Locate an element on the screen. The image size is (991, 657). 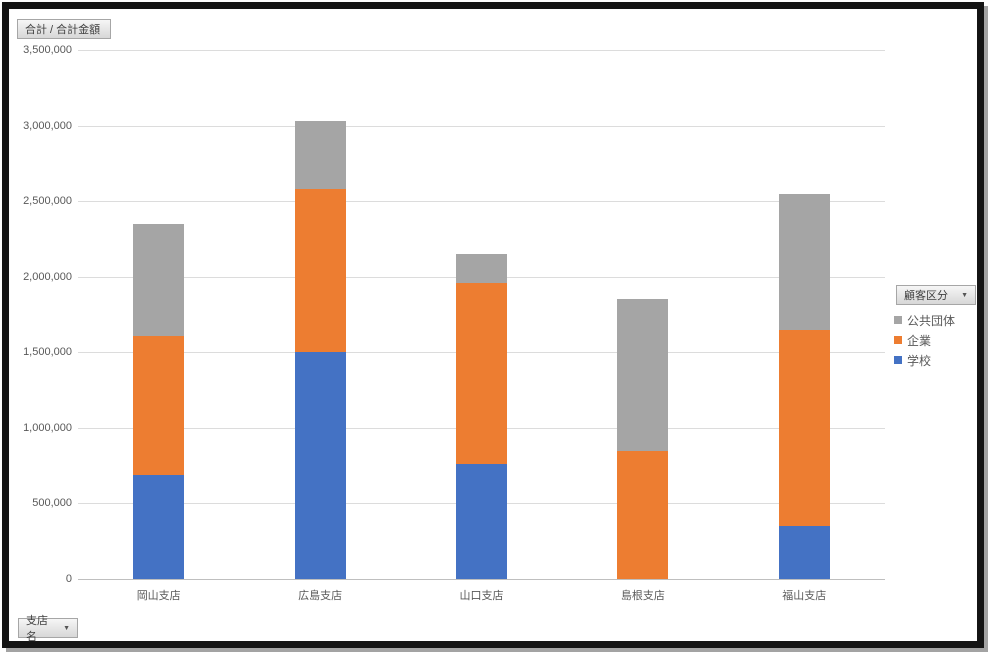
x-axis: 岡山支店 広島支店 山口支店 島根支店 福山支店 is located at coordinates (481, 595).